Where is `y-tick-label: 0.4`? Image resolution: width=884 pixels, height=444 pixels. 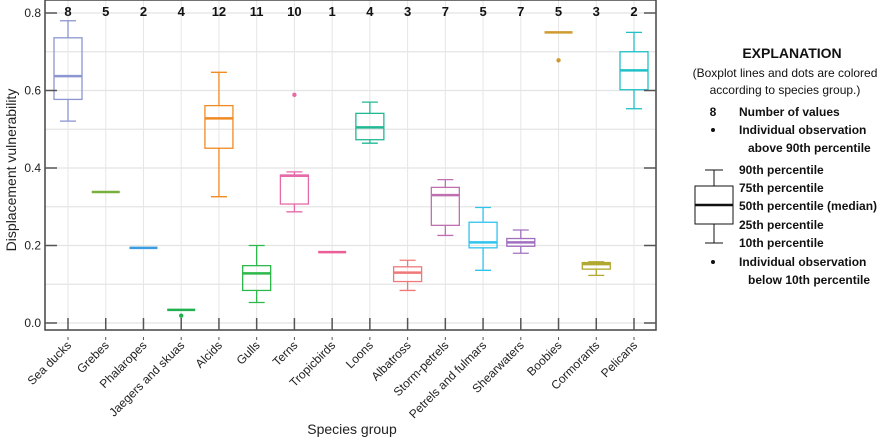 y-tick-label: 0.4 is located at coordinates (32, 168).